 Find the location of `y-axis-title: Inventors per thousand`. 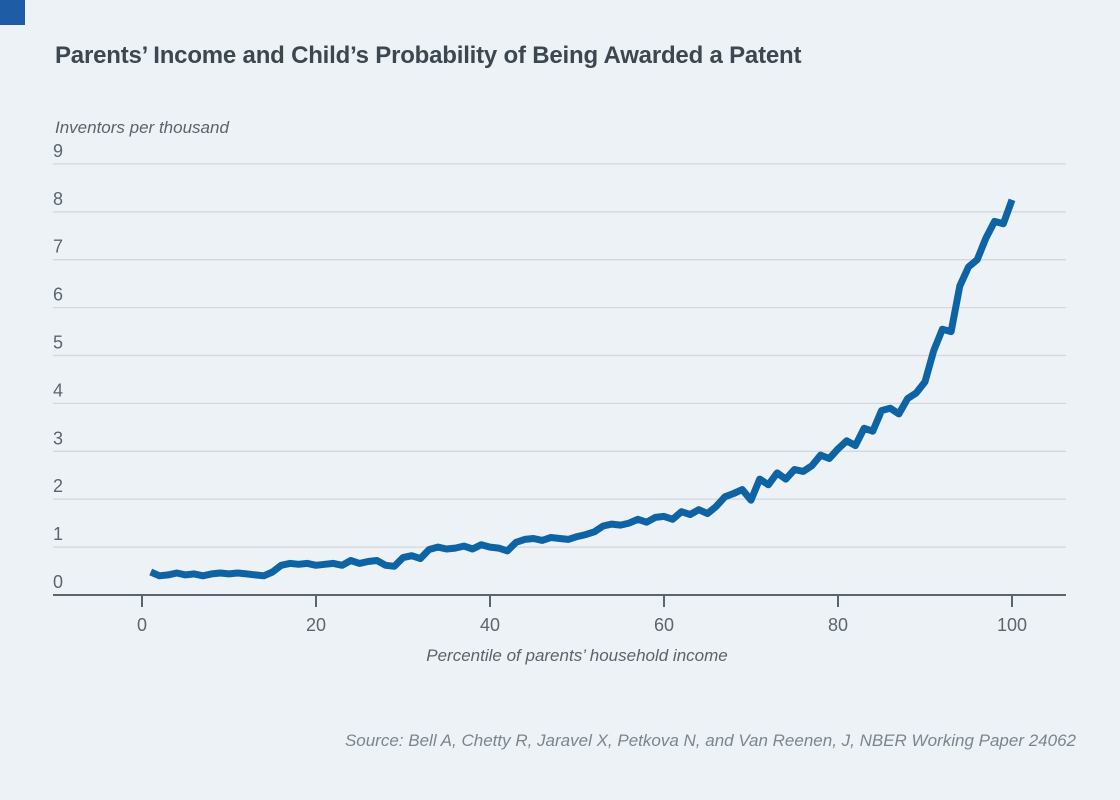

y-axis-title: Inventors per thousand is located at coordinates (142, 127).